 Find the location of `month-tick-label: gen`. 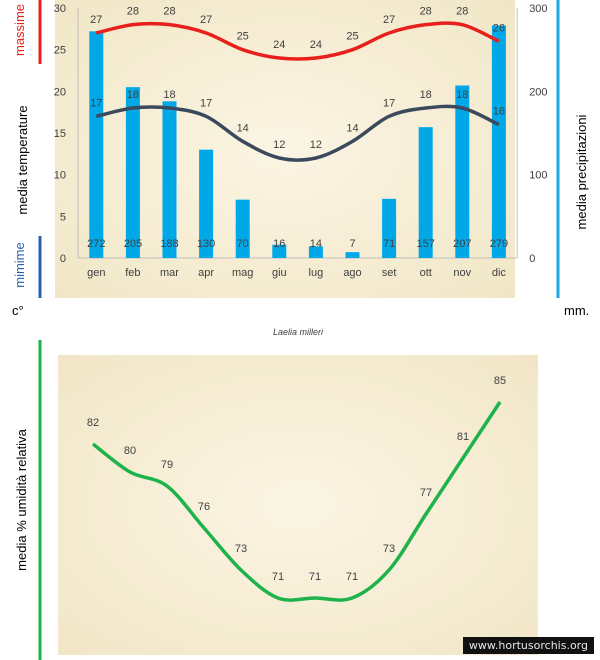

month-tick-label: gen is located at coordinates (96, 273).